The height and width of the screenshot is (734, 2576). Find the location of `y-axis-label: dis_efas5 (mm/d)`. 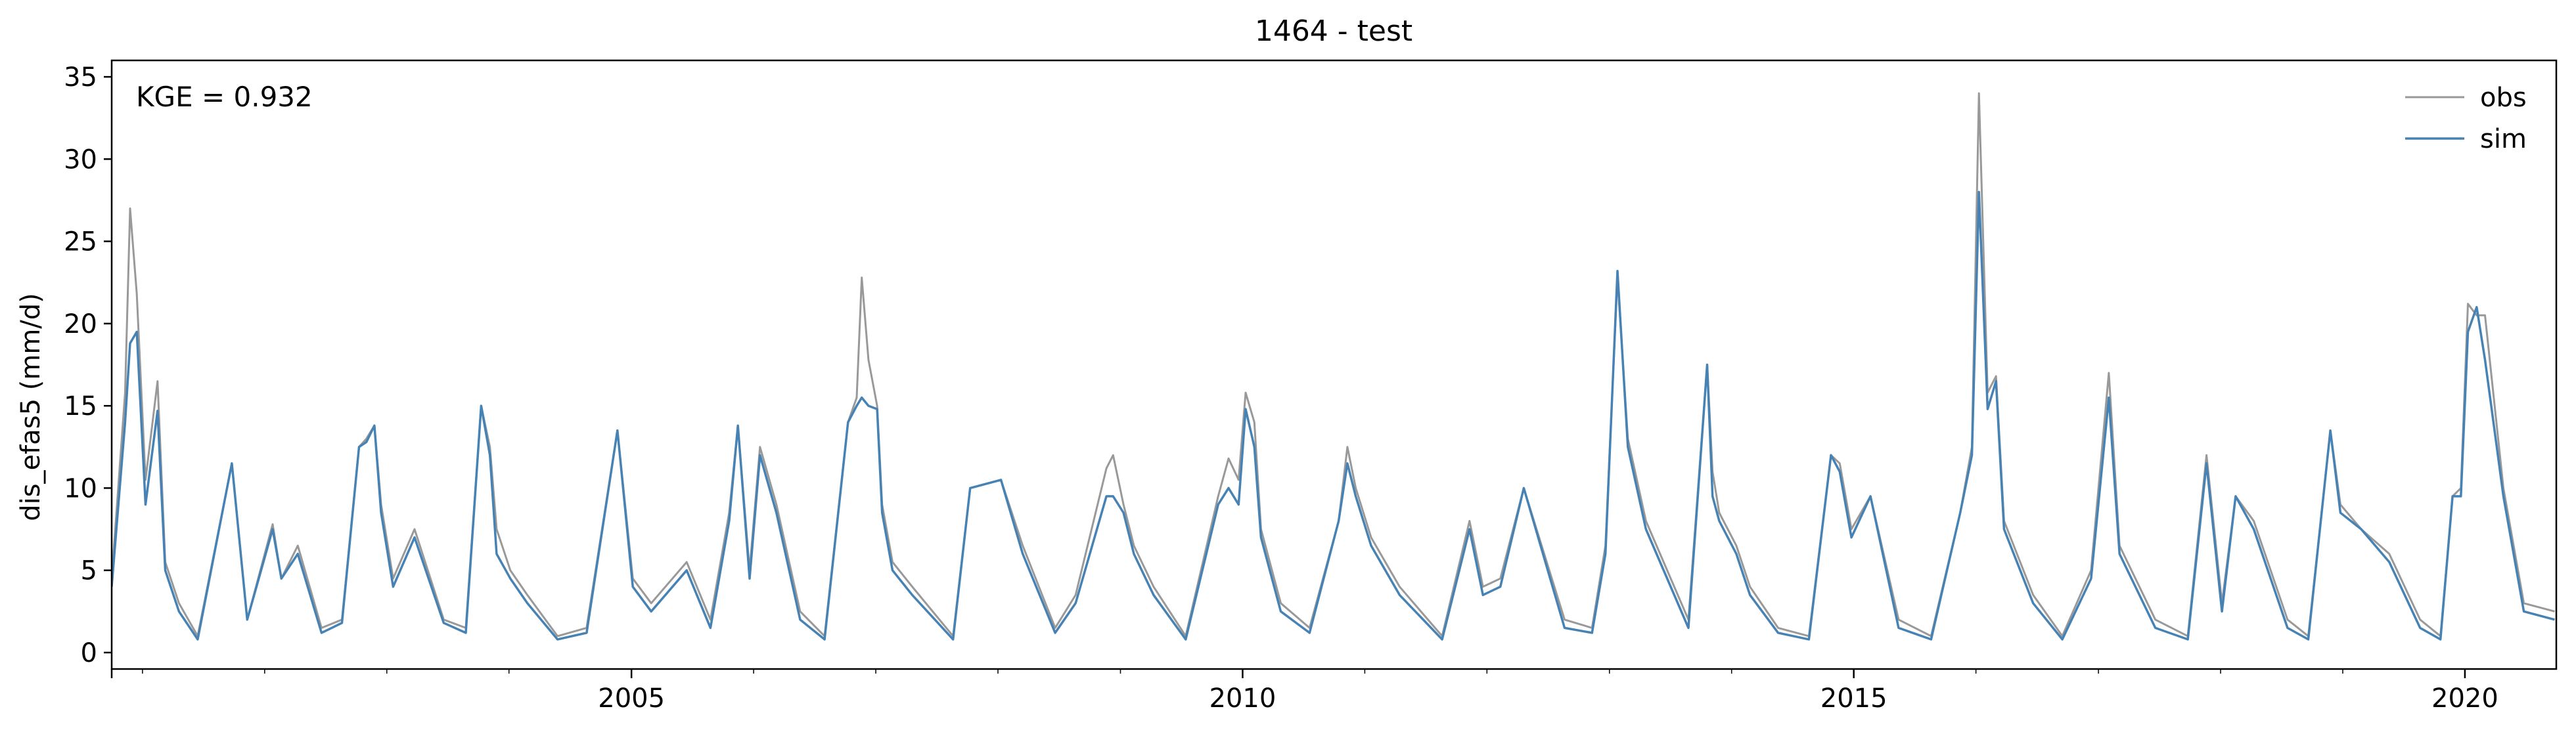

y-axis-label: dis_efas5 (mm/d) is located at coordinates (31, 407).